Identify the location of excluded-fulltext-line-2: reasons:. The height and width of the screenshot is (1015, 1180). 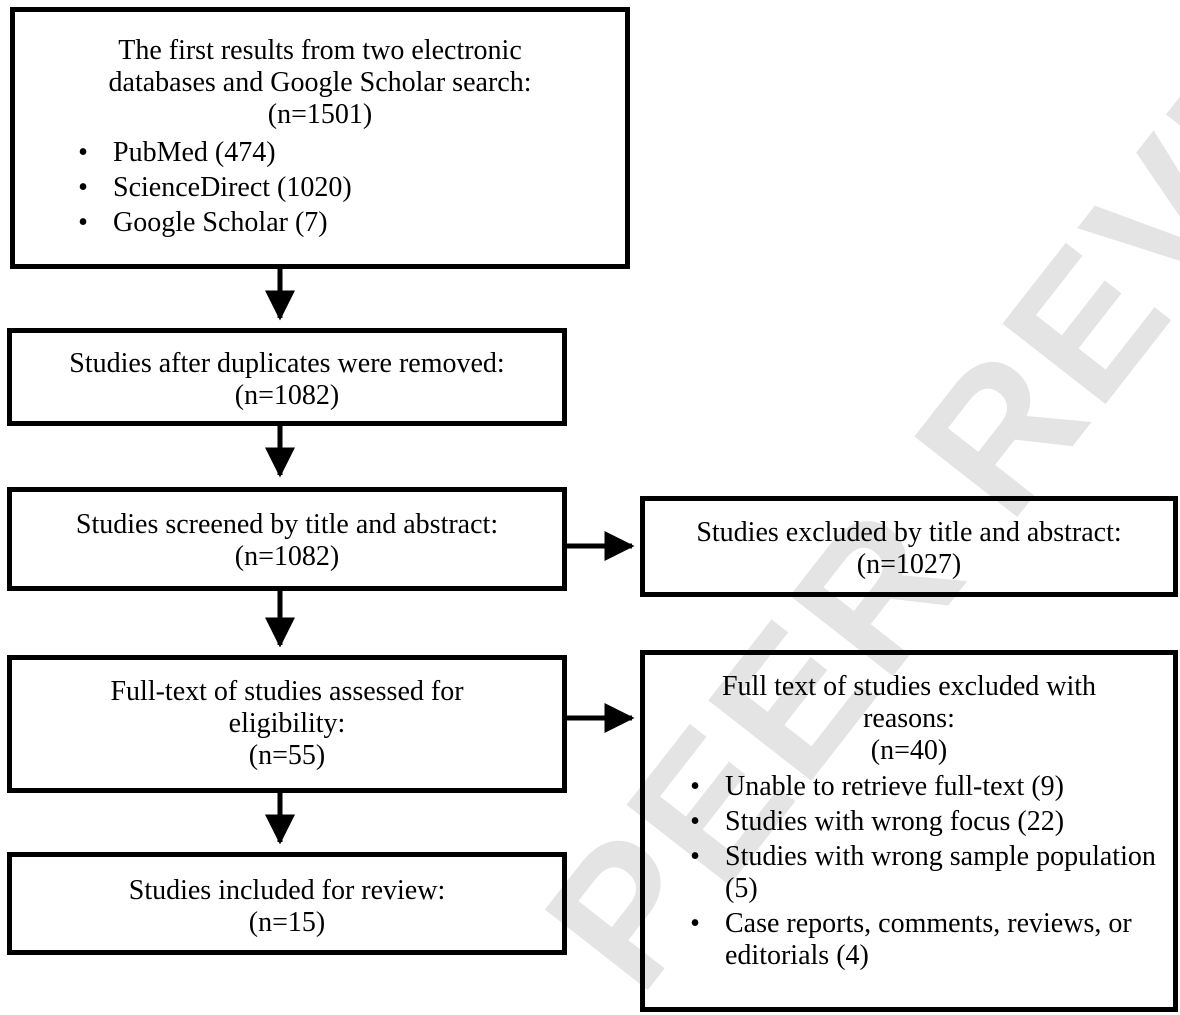
(909, 718).